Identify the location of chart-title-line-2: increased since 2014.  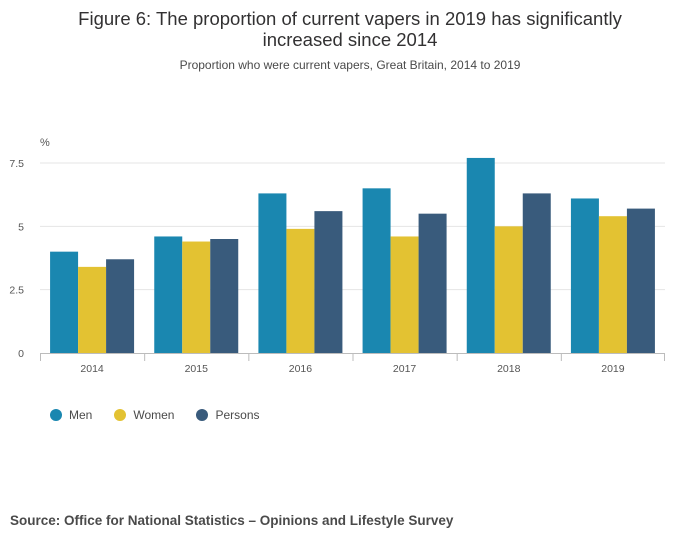
(350, 39).